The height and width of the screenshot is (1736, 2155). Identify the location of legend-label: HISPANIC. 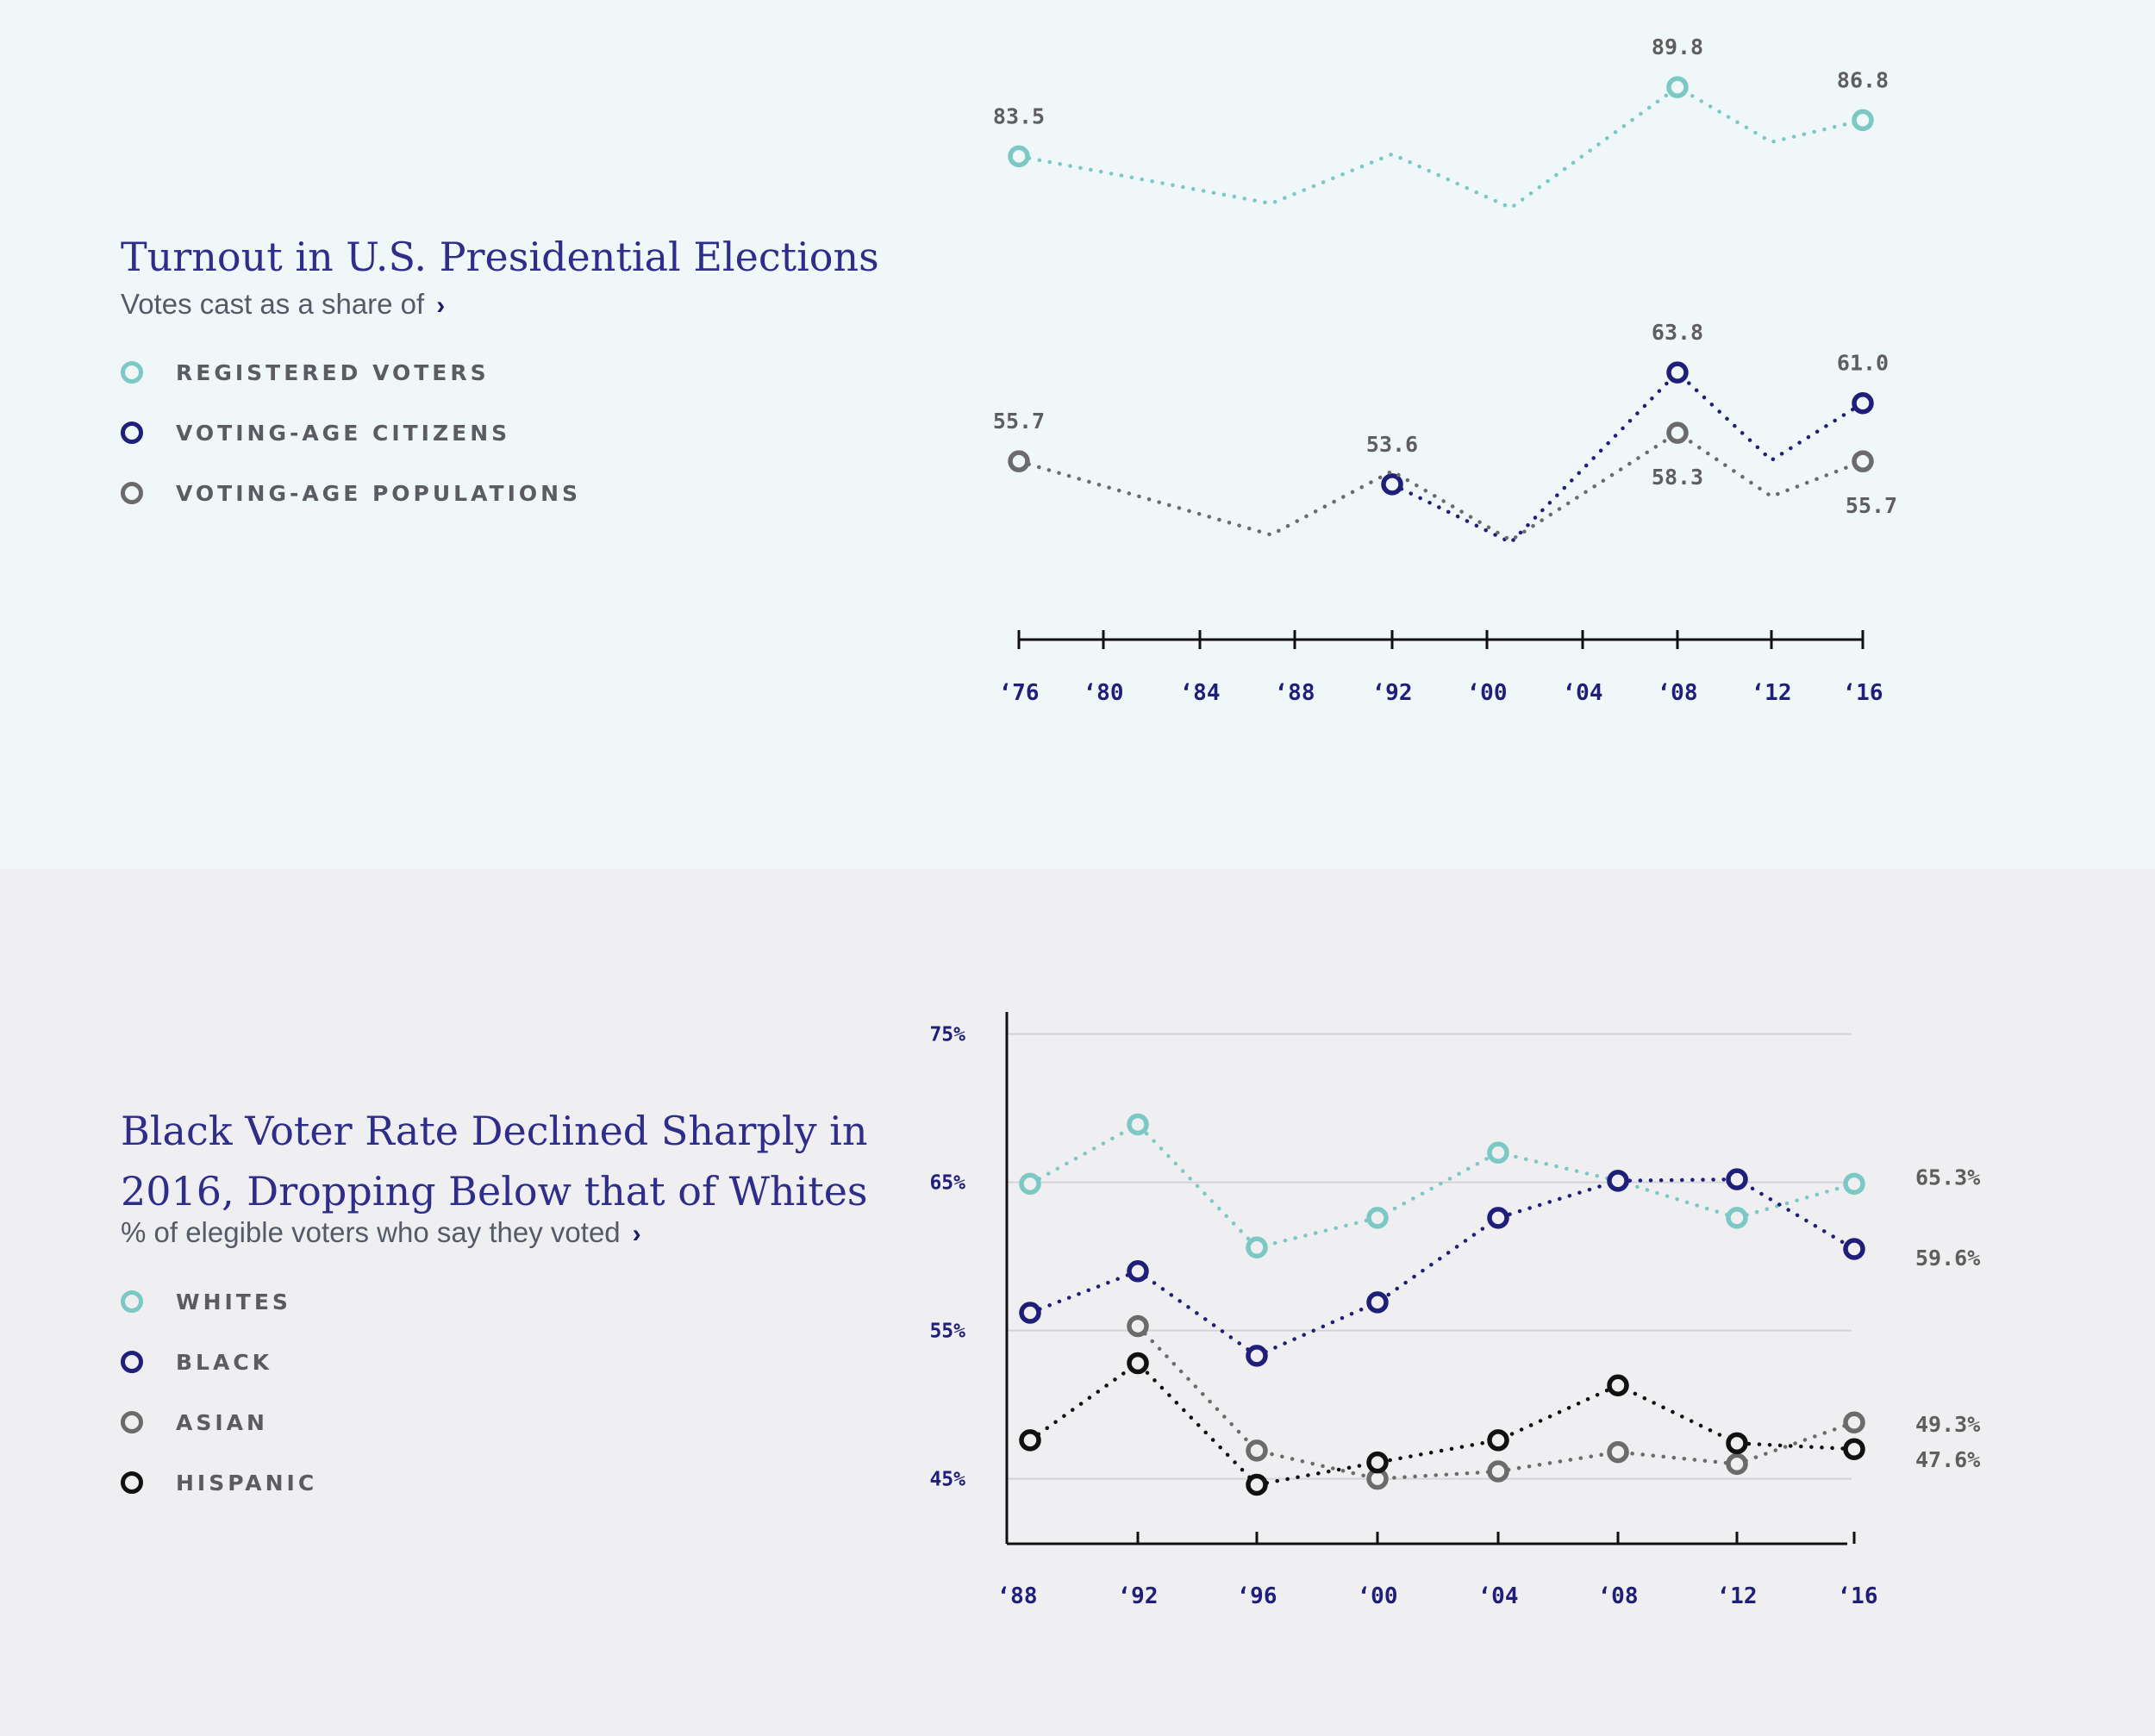
(247, 1483).